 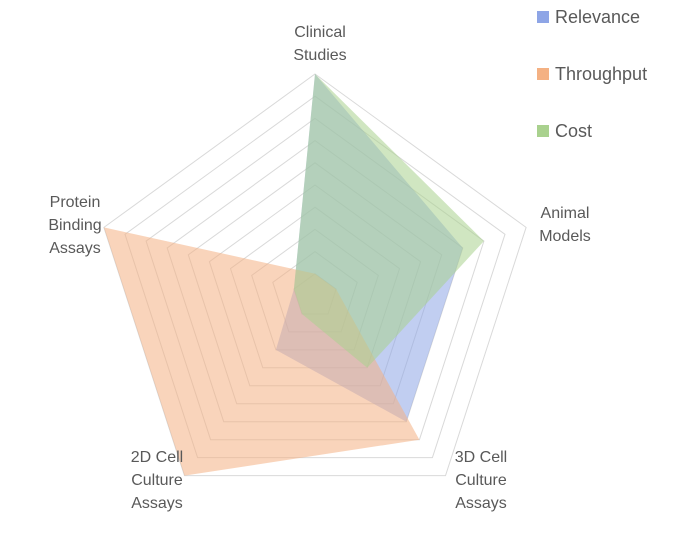 I want to click on axis-label-2: 3D Cell Culture Assays, so click(x=481, y=480).